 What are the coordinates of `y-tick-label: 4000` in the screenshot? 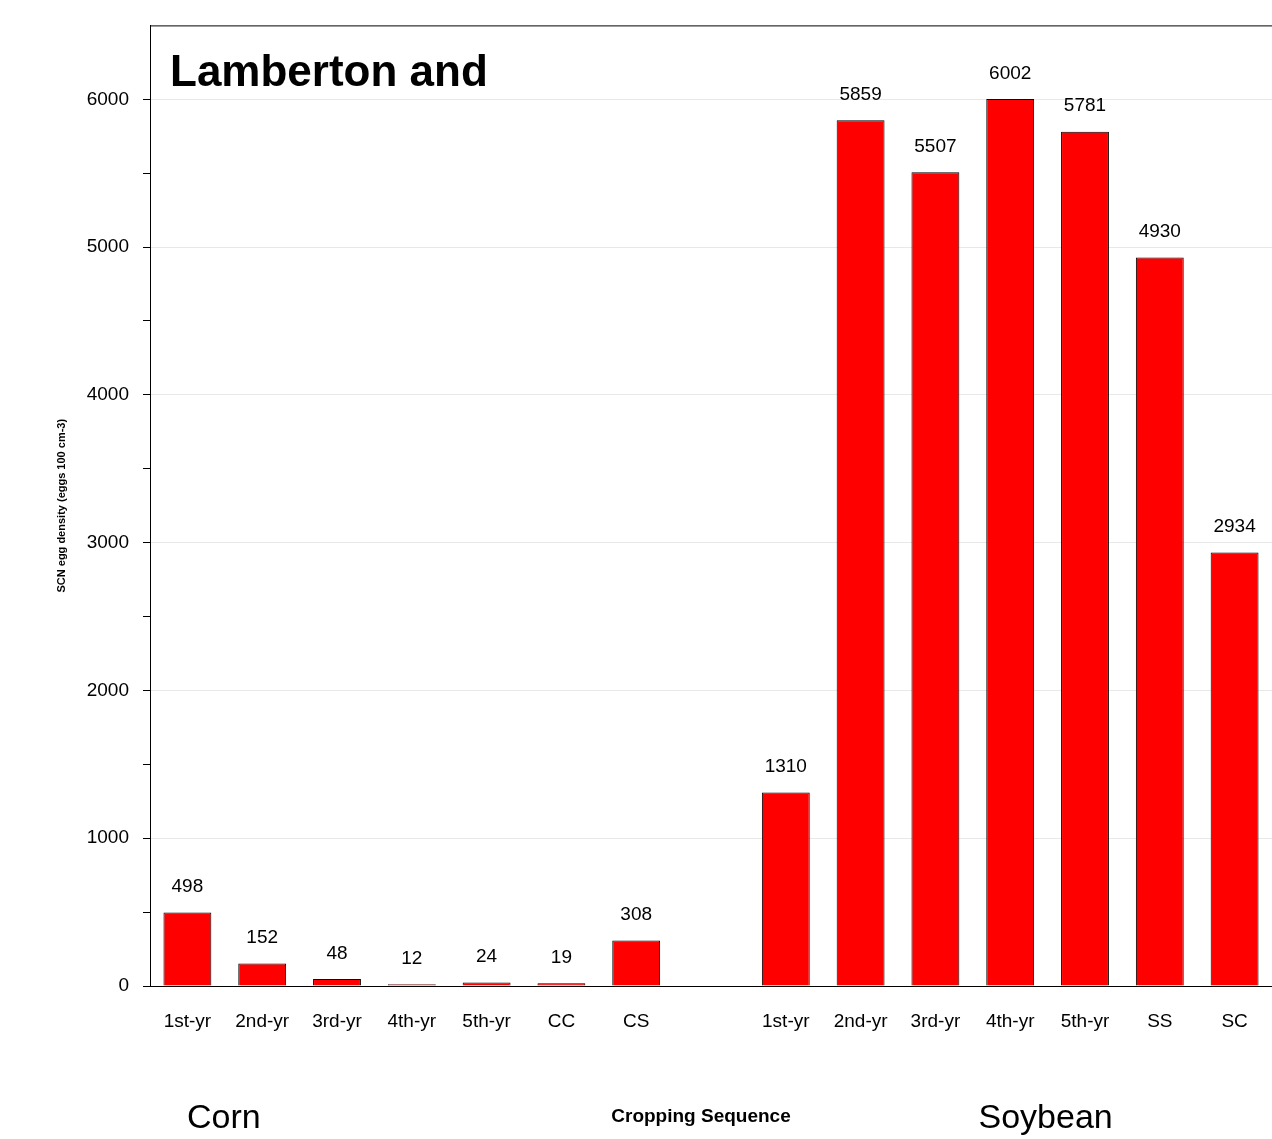 It's located at (107, 394).